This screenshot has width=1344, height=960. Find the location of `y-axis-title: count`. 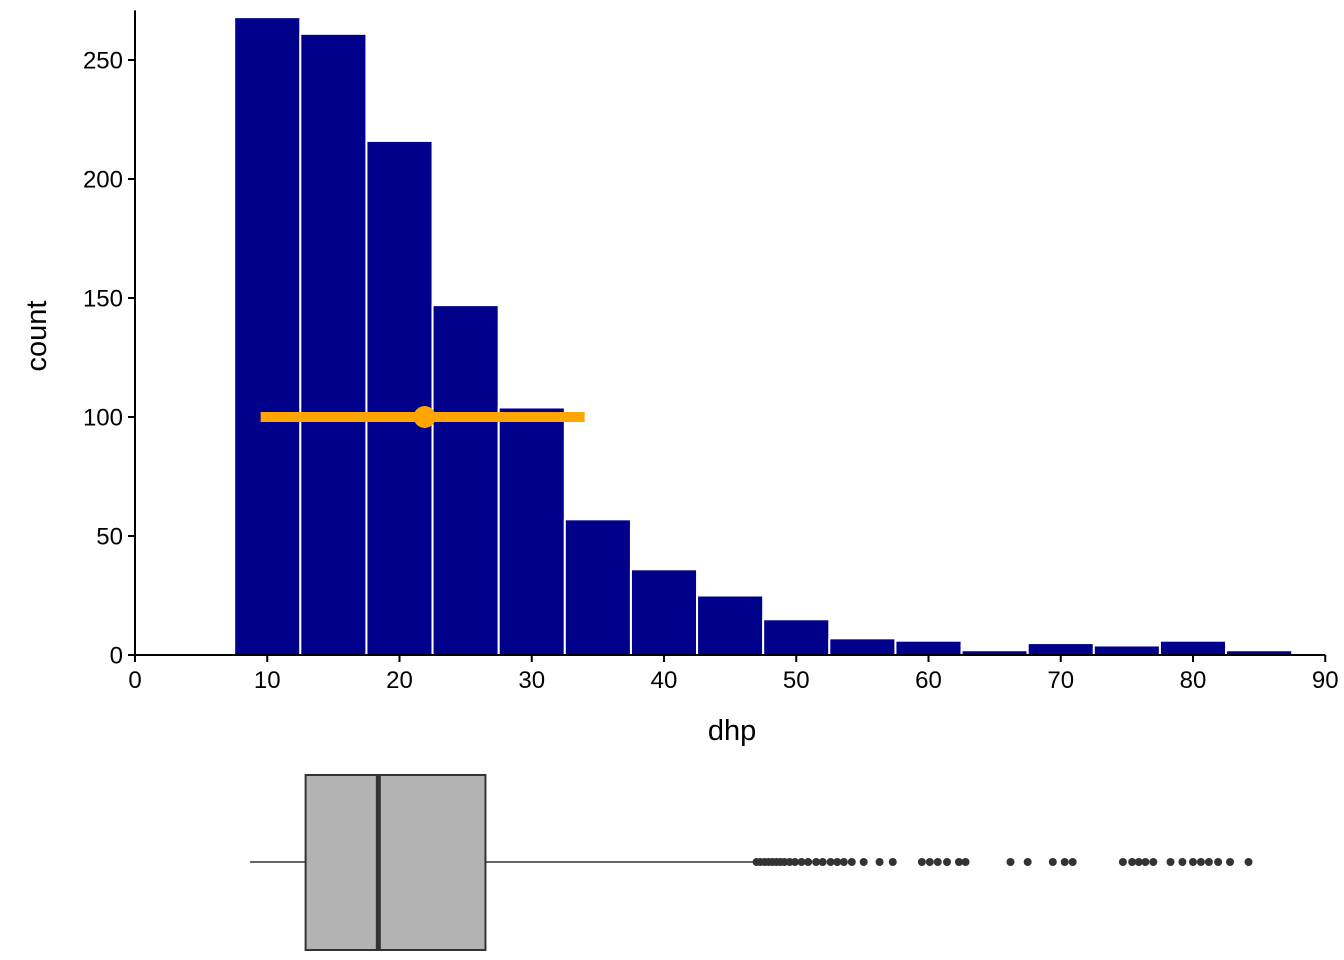

y-axis-title: count is located at coordinates (37, 336).